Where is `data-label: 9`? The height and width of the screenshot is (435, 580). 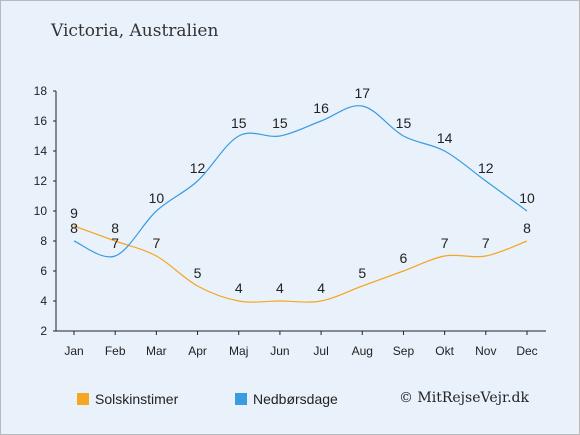 data-label: 9 is located at coordinates (74, 213).